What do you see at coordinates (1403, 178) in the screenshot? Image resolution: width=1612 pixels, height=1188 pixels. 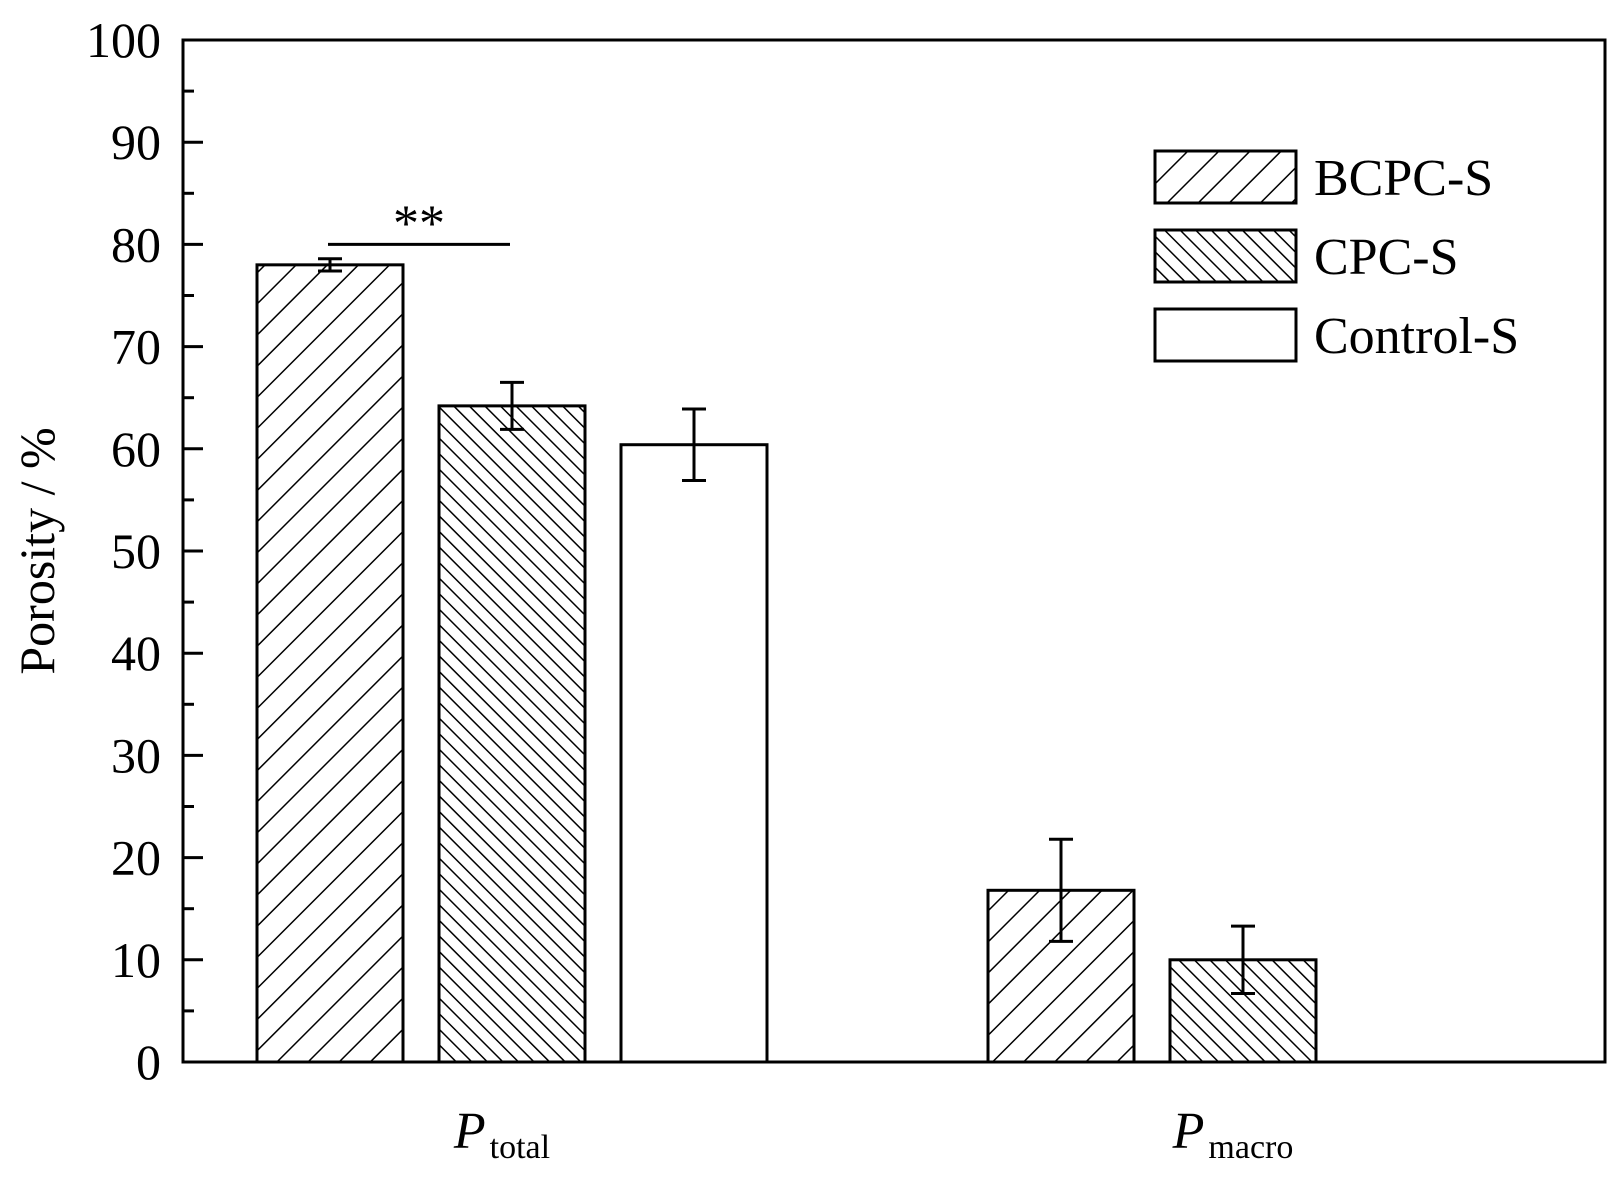 I see `legend-label-bcpc-s: BCPC-S` at bounding box center [1403, 178].